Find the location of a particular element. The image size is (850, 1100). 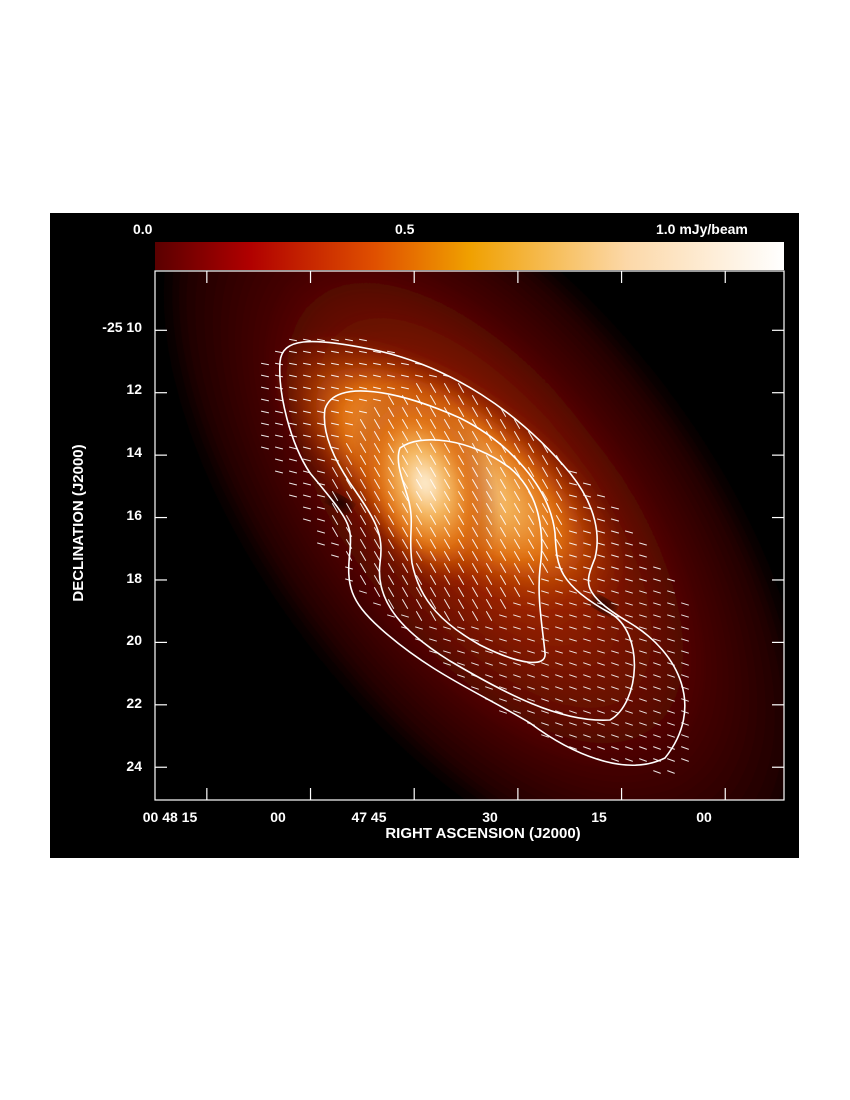

colorbar-tick-label: 1.0 mJy/beam is located at coordinates (702, 229).